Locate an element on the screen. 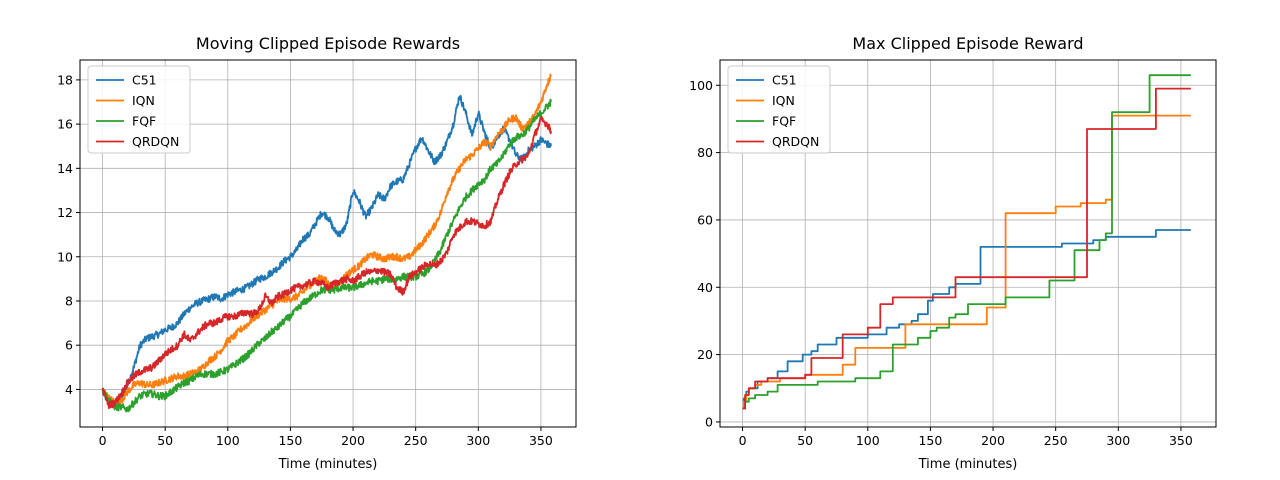 The width and height of the screenshot is (1280, 480). y-tick-label: 40 is located at coordinates (705, 287).